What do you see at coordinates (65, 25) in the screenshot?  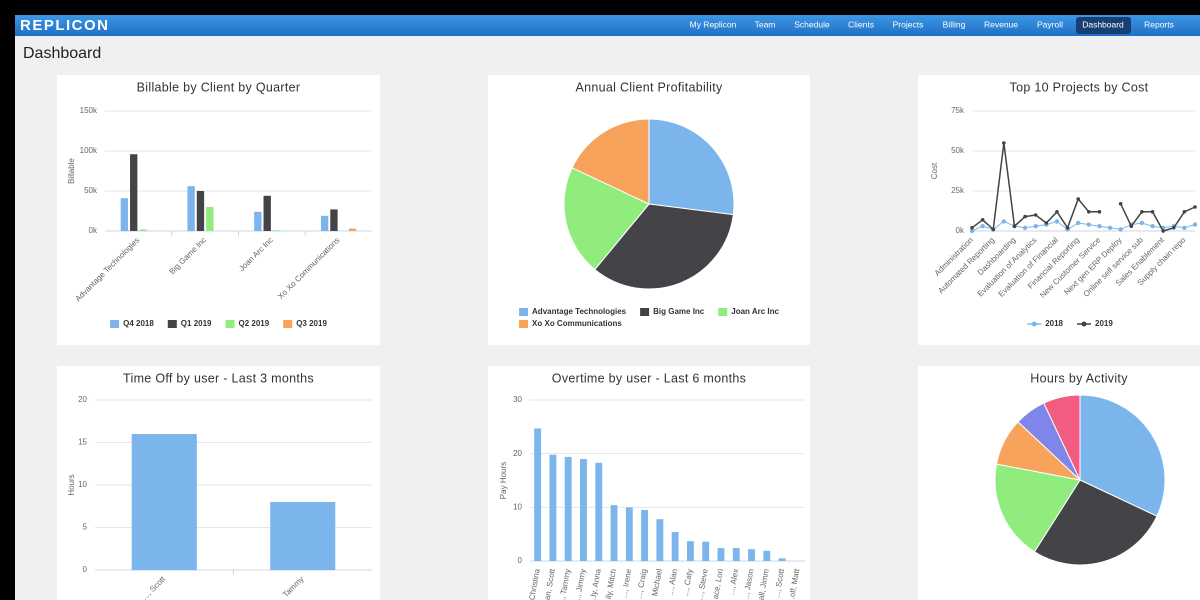 I see `logo: REPLICON` at bounding box center [65, 25].